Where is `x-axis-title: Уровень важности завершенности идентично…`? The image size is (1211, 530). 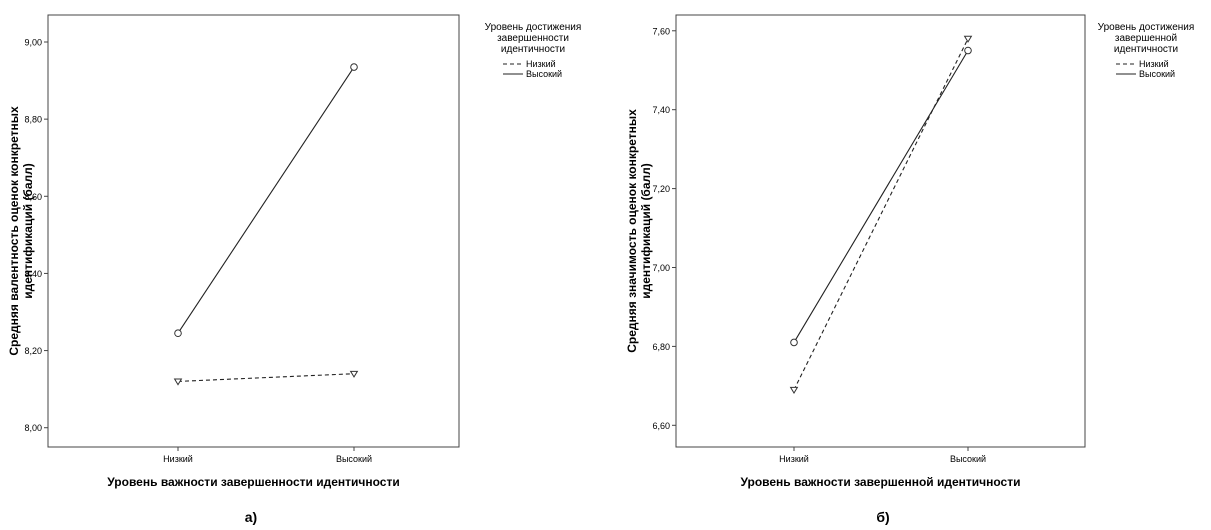
x-axis-title: Уровень важности завершенности идентично… is located at coordinates (253, 482).